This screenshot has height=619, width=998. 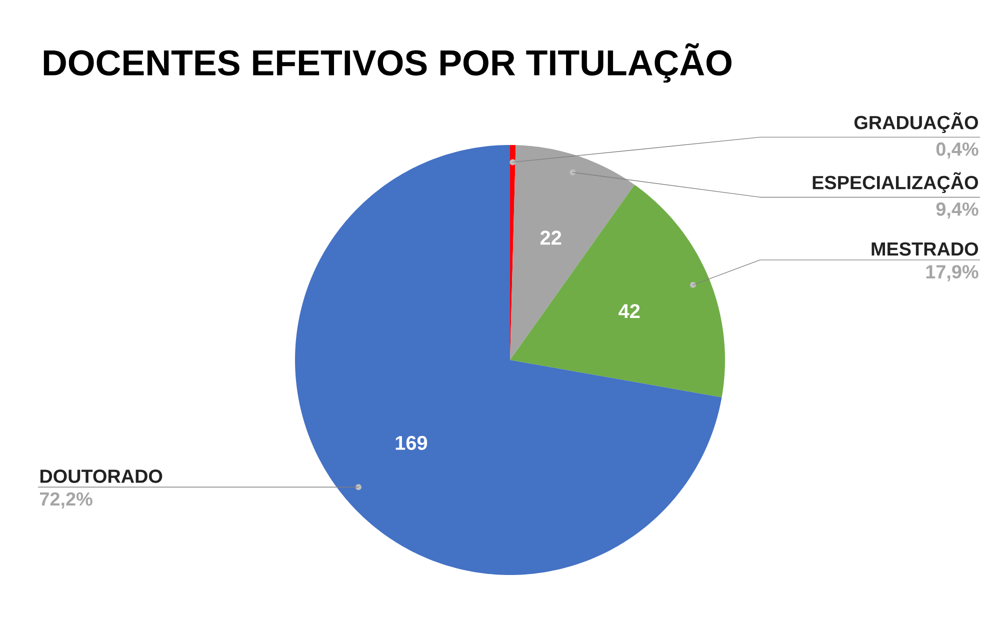 I want to click on slice-label: GRADUAÇÃO, so click(x=916, y=123).